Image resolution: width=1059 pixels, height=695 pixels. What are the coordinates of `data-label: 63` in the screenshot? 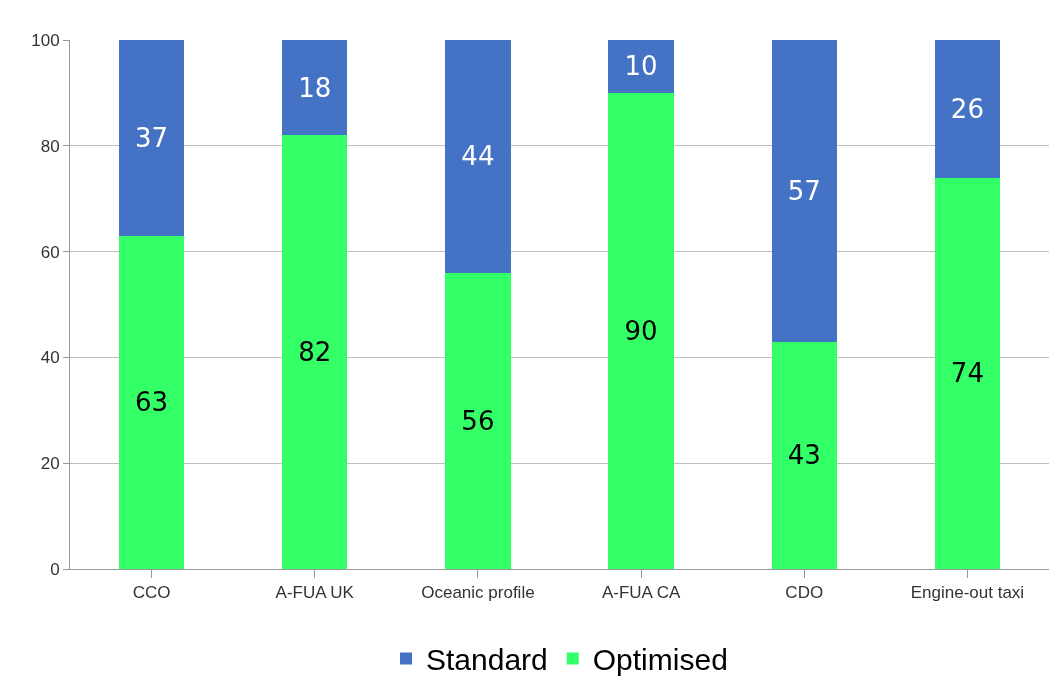 It's located at (152, 402).